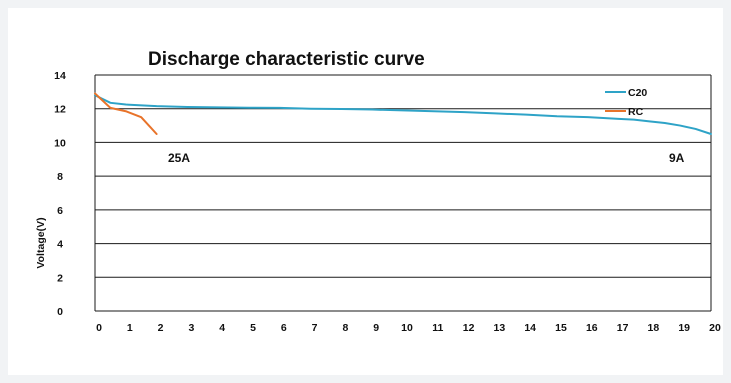 The image size is (731, 383). What do you see at coordinates (60, 177) in the screenshot?
I see `y-tick-label: 8` at bounding box center [60, 177].